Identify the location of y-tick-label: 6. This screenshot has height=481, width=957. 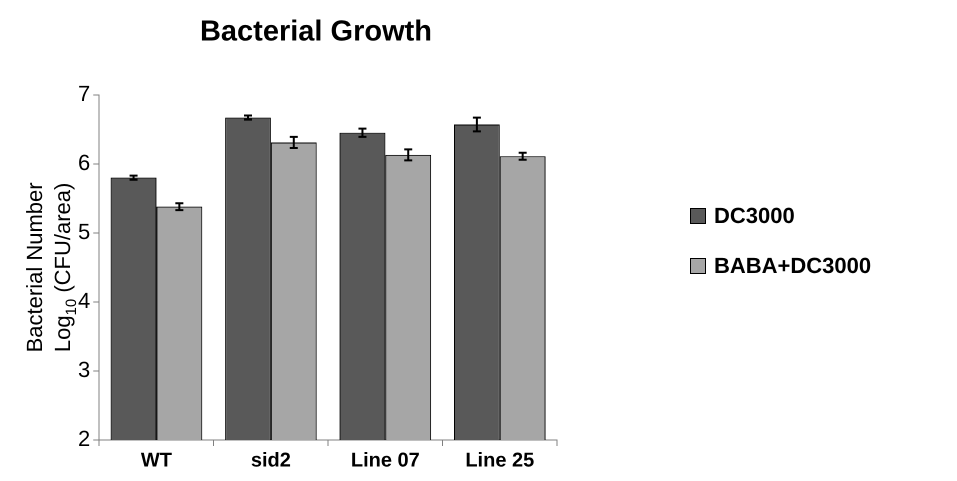
(84, 162).